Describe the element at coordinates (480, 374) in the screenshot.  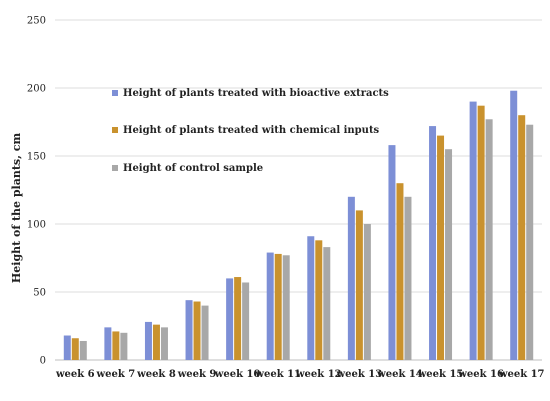
I see `x-category-label: week 16` at that location.